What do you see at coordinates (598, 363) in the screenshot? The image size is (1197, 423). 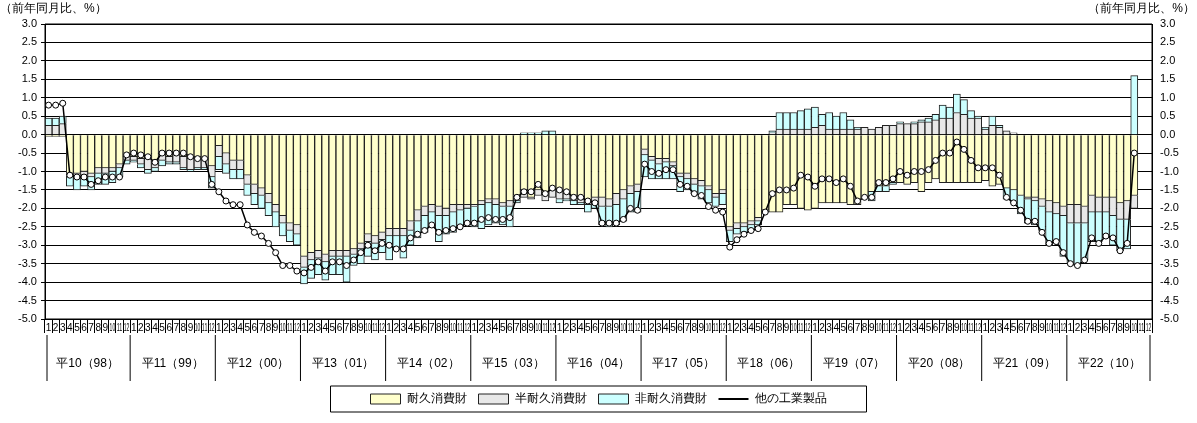 I see `text: 平16（04）` at bounding box center [598, 363].